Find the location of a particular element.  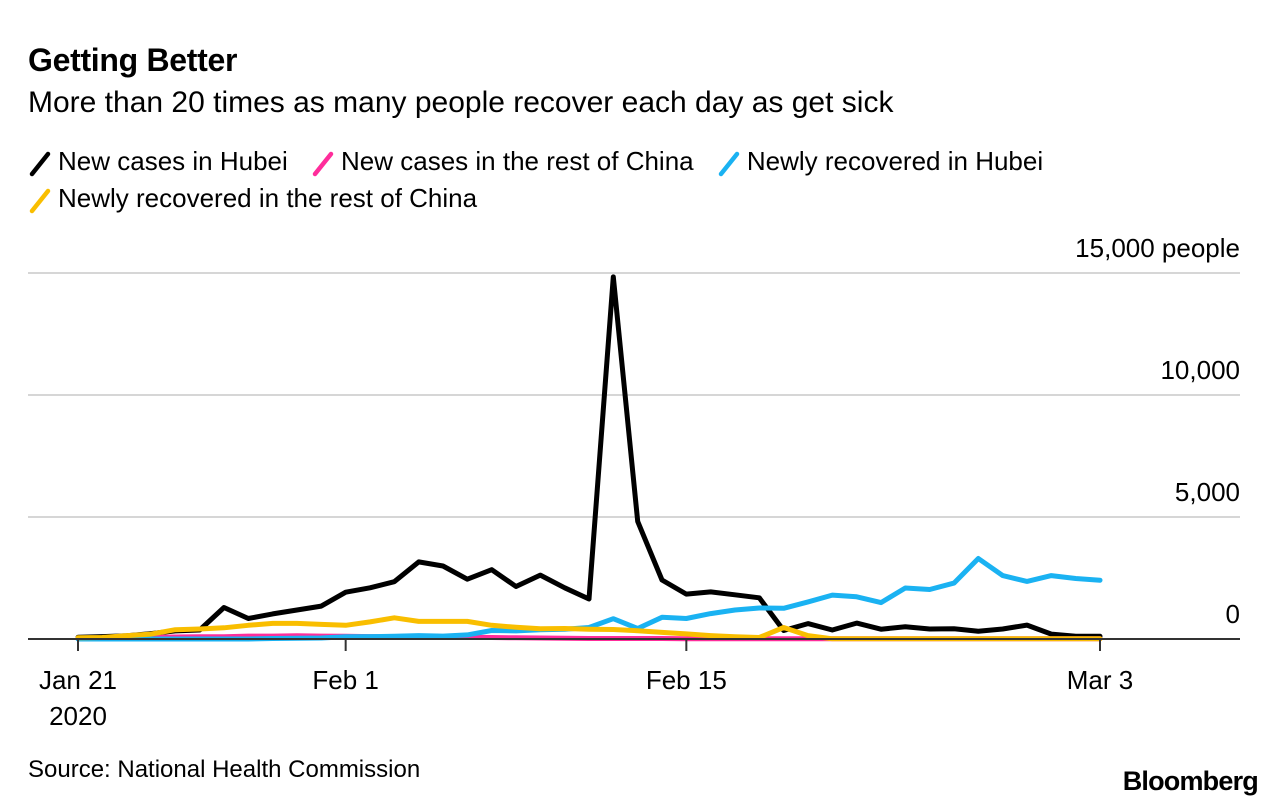

y-tick-label: 15,000 people is located at coordinates (1157, 248).